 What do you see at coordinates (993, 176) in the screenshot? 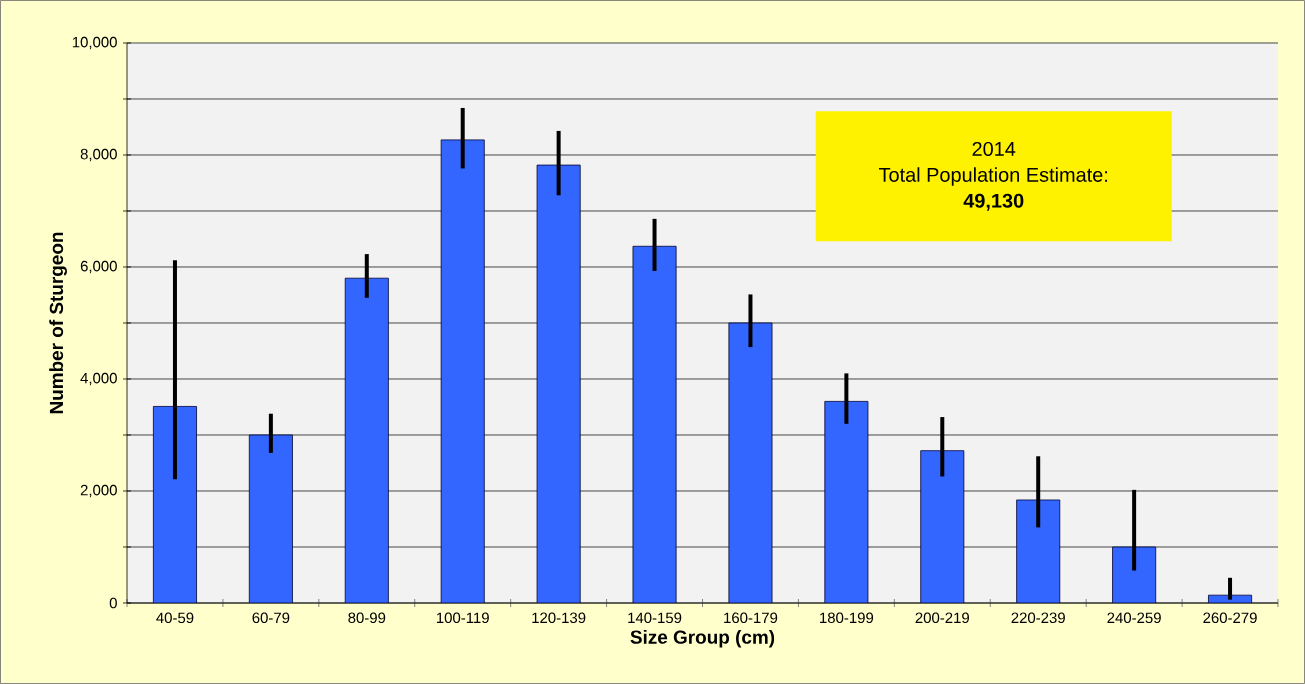
I see `annotation: Total Population Estimate:` at bounding box center [993, 176].